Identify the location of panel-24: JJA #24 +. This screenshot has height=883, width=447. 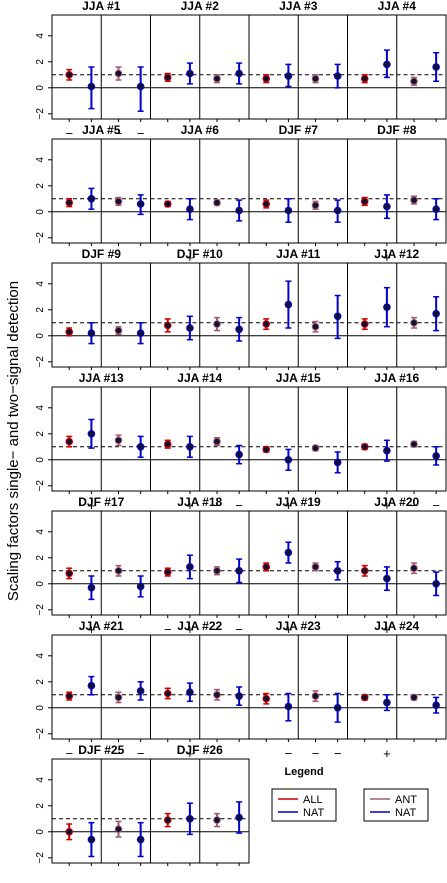
(397, 690).